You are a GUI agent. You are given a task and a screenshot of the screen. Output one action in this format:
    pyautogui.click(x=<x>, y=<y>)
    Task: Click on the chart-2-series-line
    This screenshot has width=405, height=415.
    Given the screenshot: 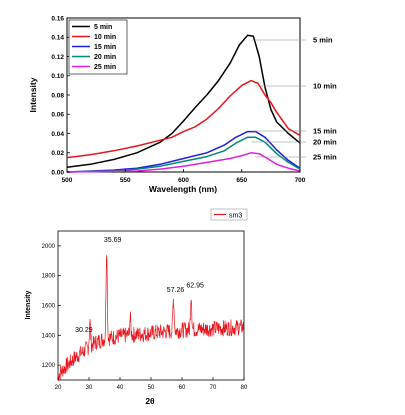 What is the action you would take?
    pyautogui.click(x=151, y=318)
    